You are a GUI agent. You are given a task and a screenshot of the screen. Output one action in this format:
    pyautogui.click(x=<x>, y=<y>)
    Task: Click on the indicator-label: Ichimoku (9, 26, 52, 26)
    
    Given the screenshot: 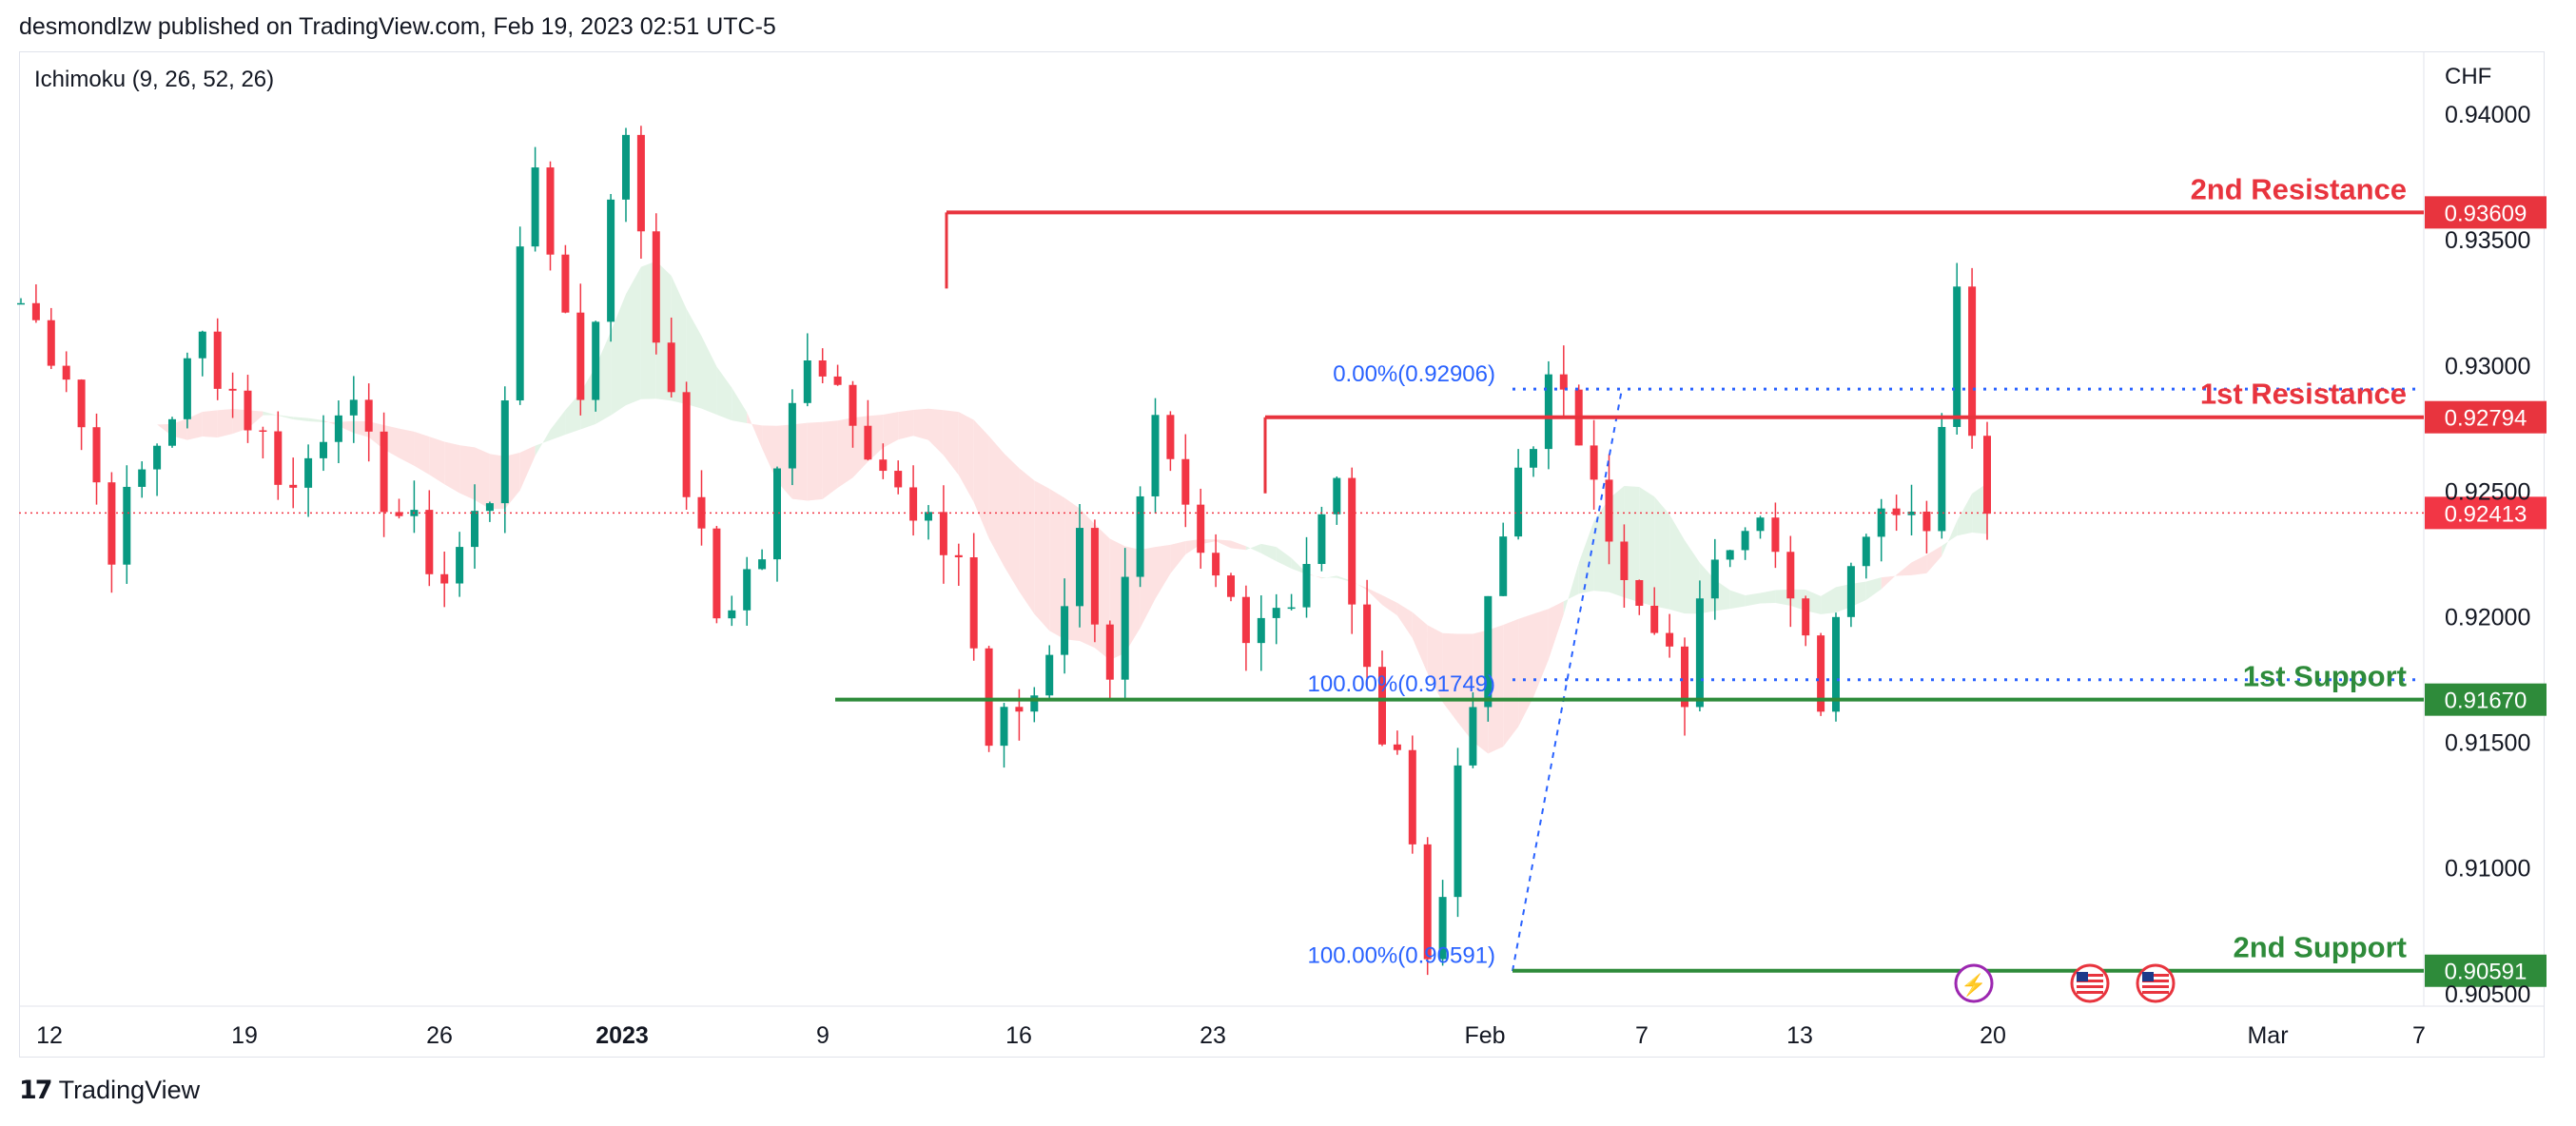 What is the action you would take?
    pyautogui.click(x=154, y=80)
    